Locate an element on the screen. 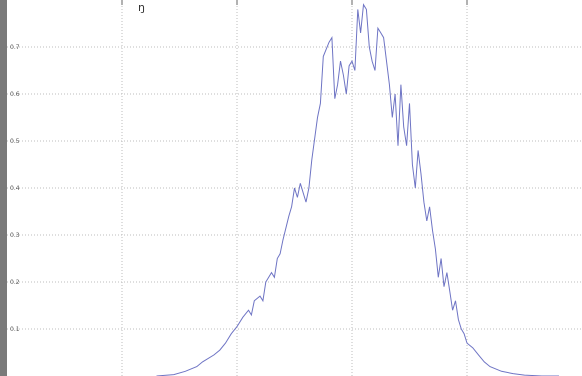  y-tick-label: 0.6 is located at coordinates (15, 94).